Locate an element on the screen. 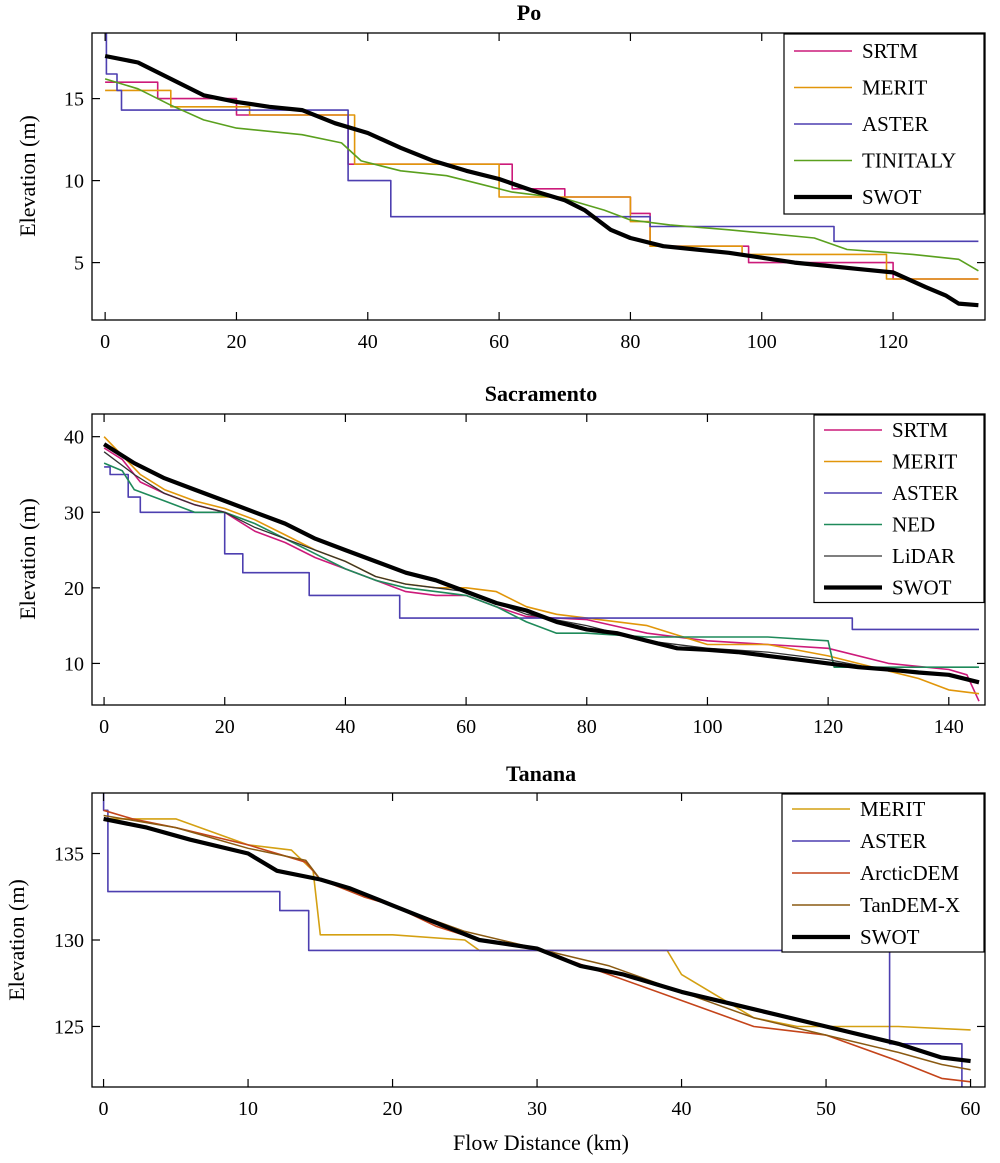  y-axis-label-sacramento: Elevation (m) is located at coordinates (27, 559).